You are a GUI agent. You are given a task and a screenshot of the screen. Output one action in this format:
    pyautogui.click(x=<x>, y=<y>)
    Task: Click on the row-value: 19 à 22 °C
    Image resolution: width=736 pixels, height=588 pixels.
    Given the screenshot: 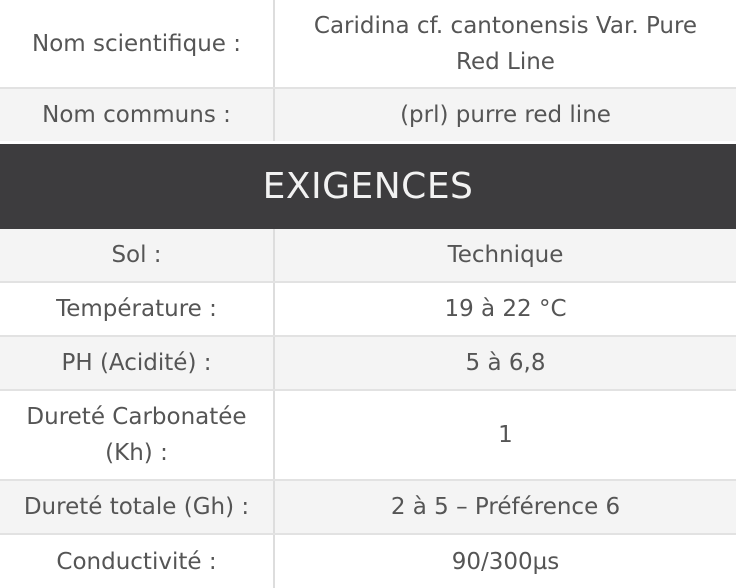 What is the action you would take?
    pyautogui.click(x=504, y=309)
    